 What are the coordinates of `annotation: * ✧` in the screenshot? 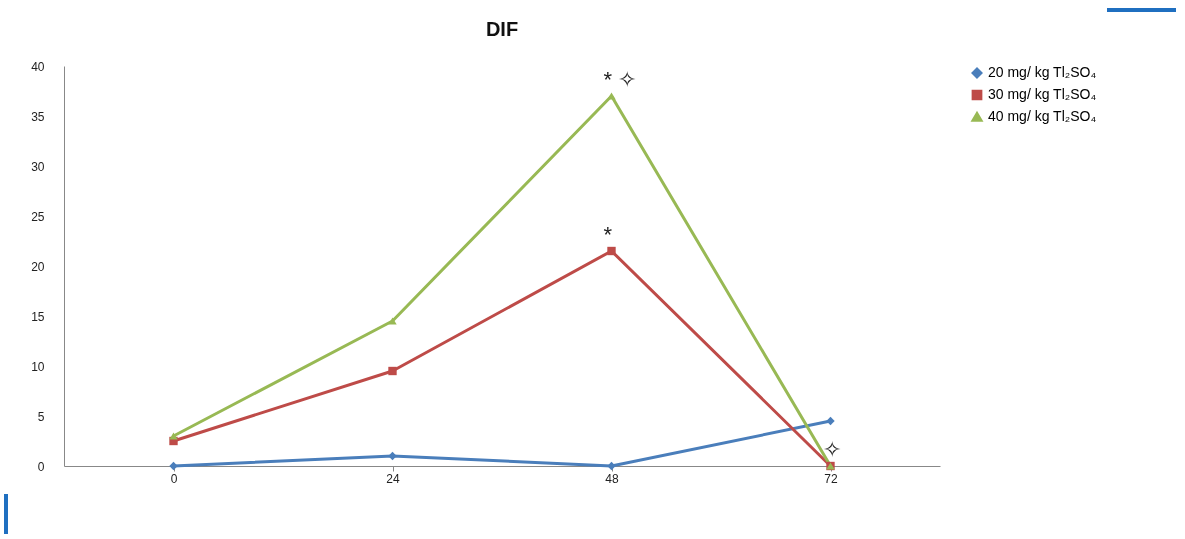 It's located at (620, 79).